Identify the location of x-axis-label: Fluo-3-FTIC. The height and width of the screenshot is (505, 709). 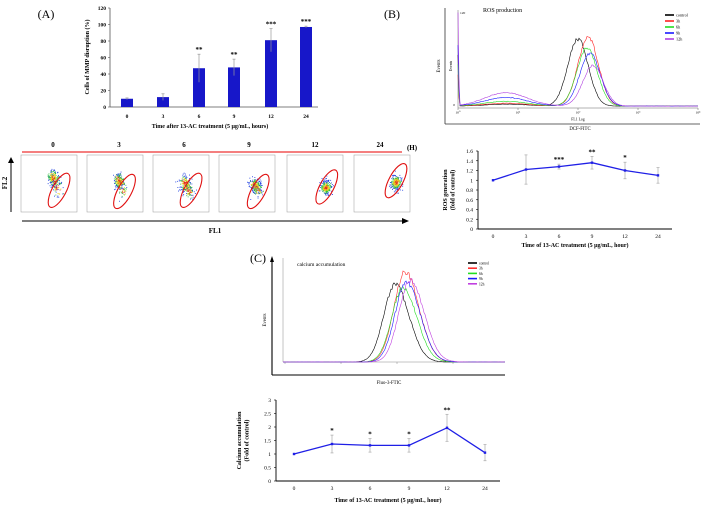
(389, 383).